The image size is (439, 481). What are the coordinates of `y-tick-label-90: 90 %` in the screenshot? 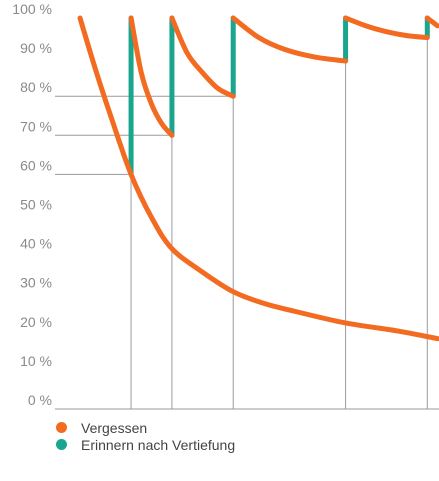 It's located at (36, 48).